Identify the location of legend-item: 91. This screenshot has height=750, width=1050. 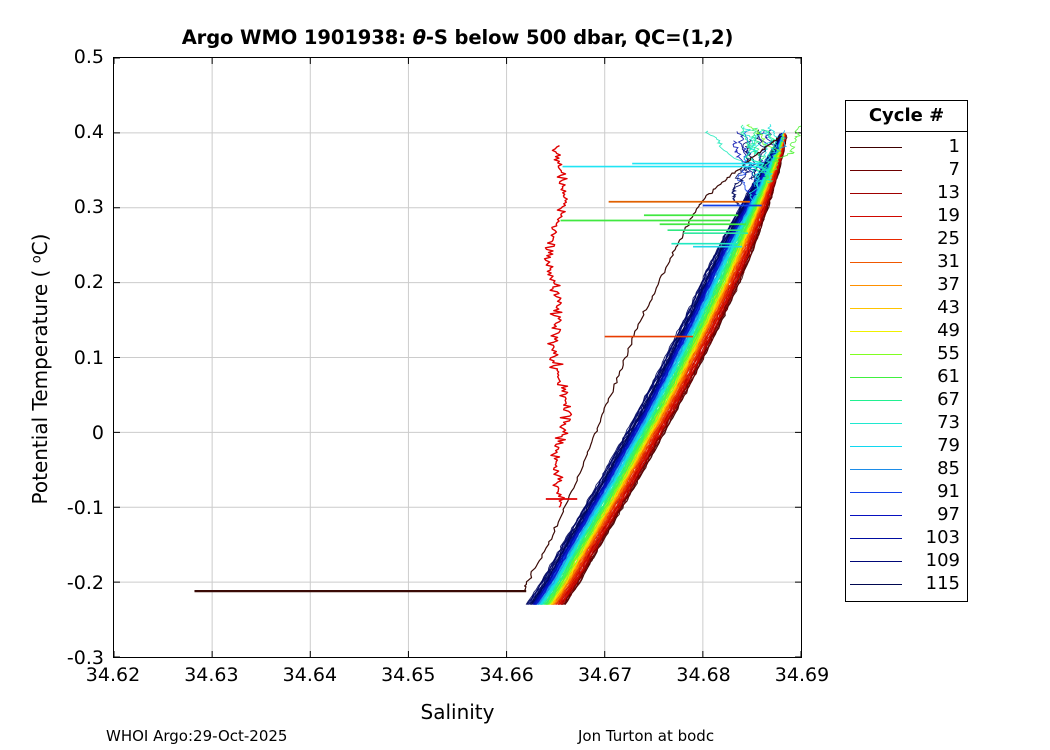
(906, 492).